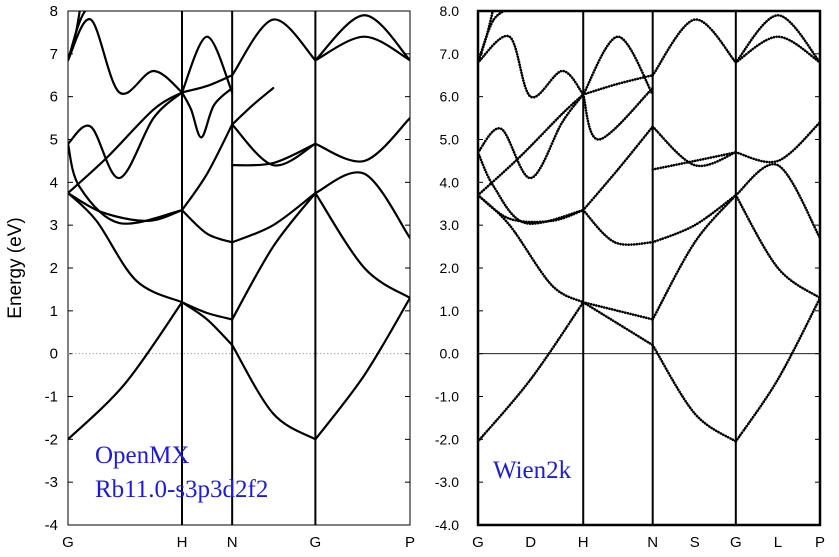  What do you see at coordinates (532, 470) in the screenshot?
I see `caption-wien2k: Wien2k` at bounding box center [532, 470].